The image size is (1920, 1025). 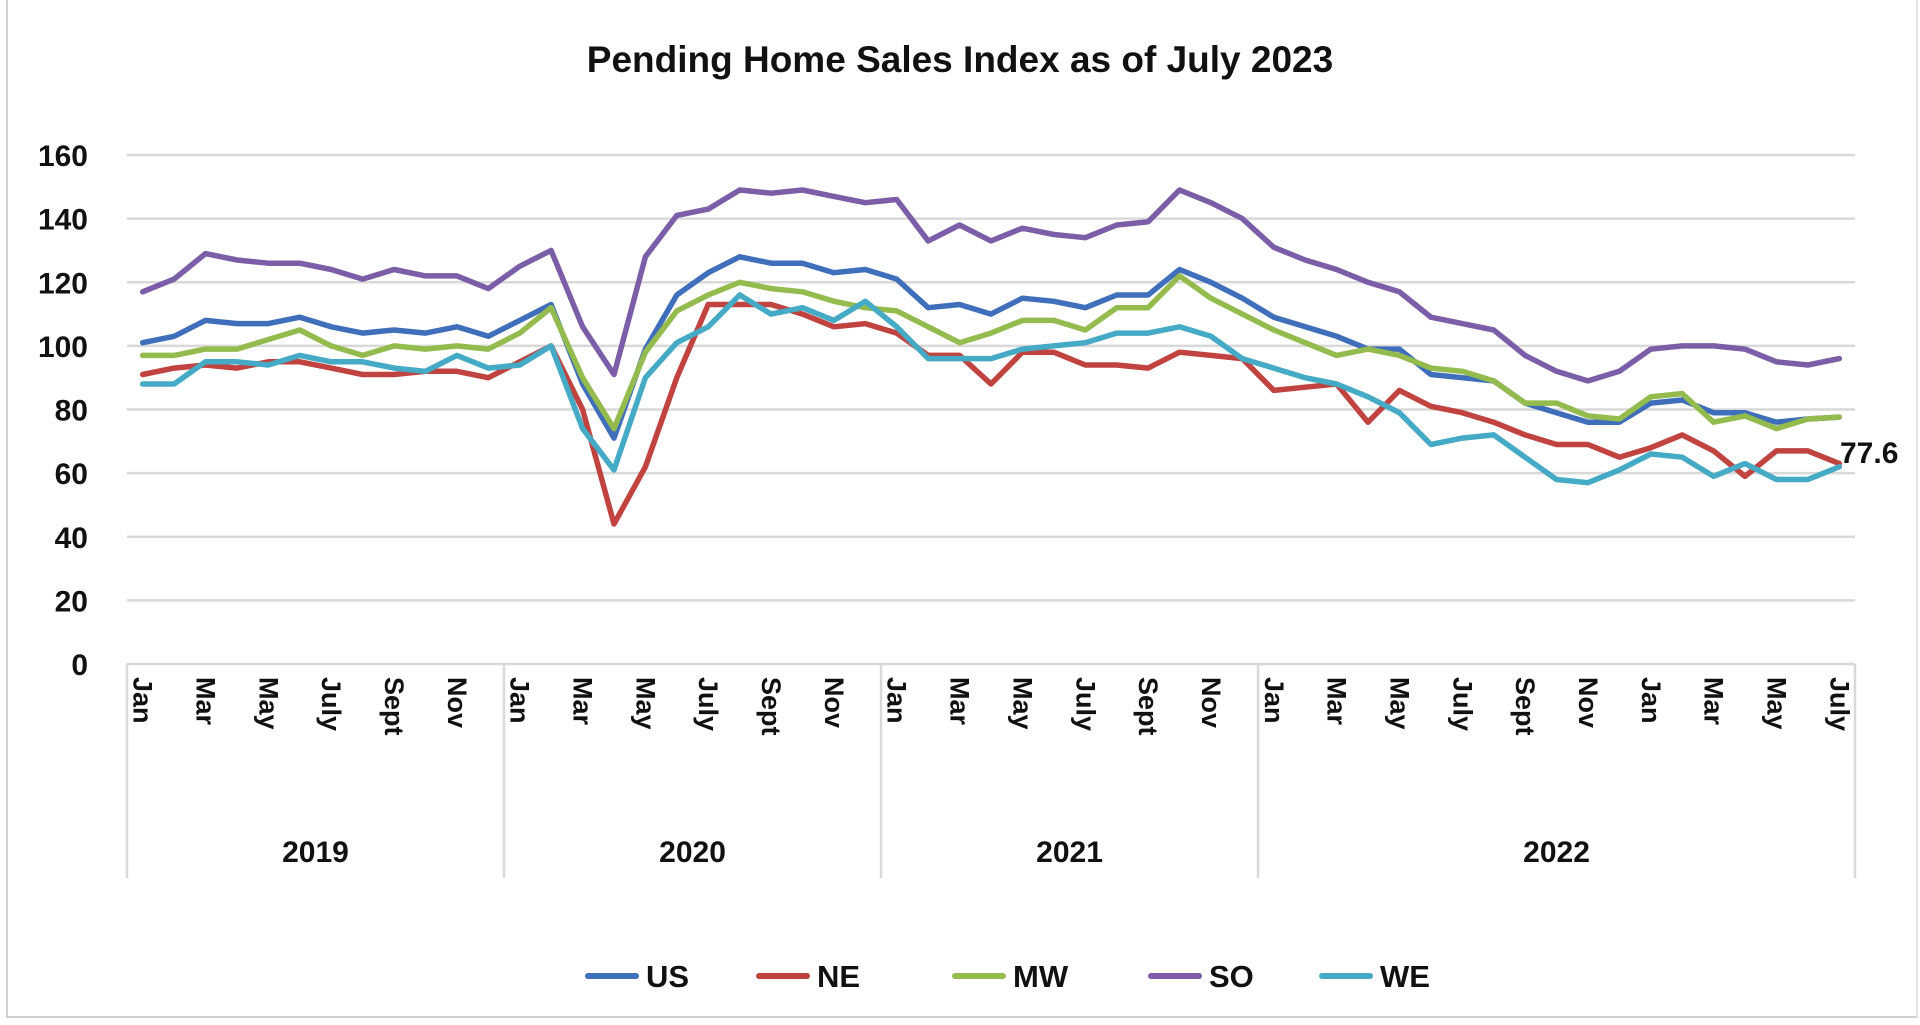 I want to click on year-label: 2021, so click(x=1069, y=852).